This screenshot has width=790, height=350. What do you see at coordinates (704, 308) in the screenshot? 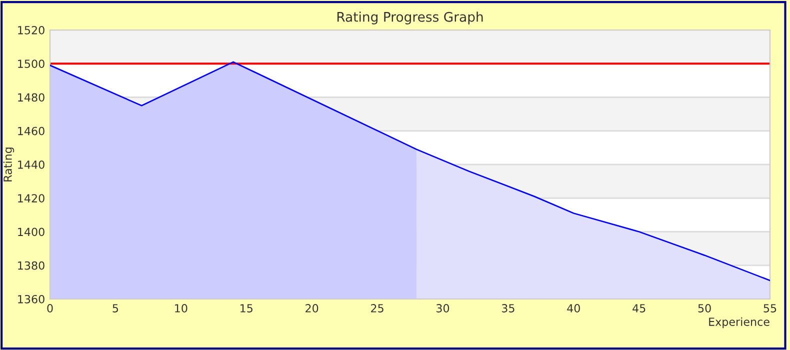
I see `x-tick-label: 50` at bounding box center [704, 308].